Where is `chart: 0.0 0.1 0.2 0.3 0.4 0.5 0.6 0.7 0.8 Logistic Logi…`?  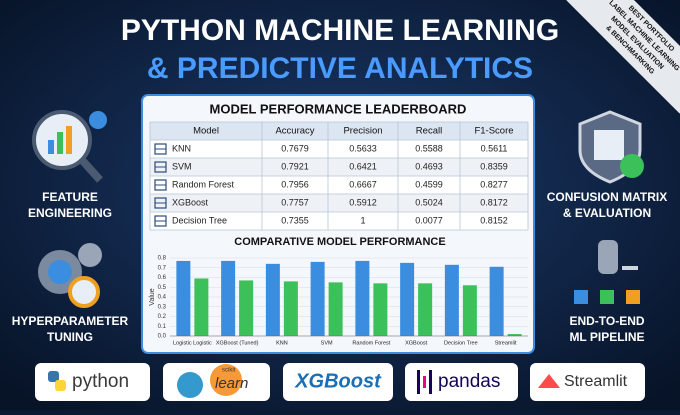 chart: 0.0 0.1 0.2 0.3 0.4 0.5 0.6 0.7 0.8 Logistic Logi… is located at coordinates (343, 301).